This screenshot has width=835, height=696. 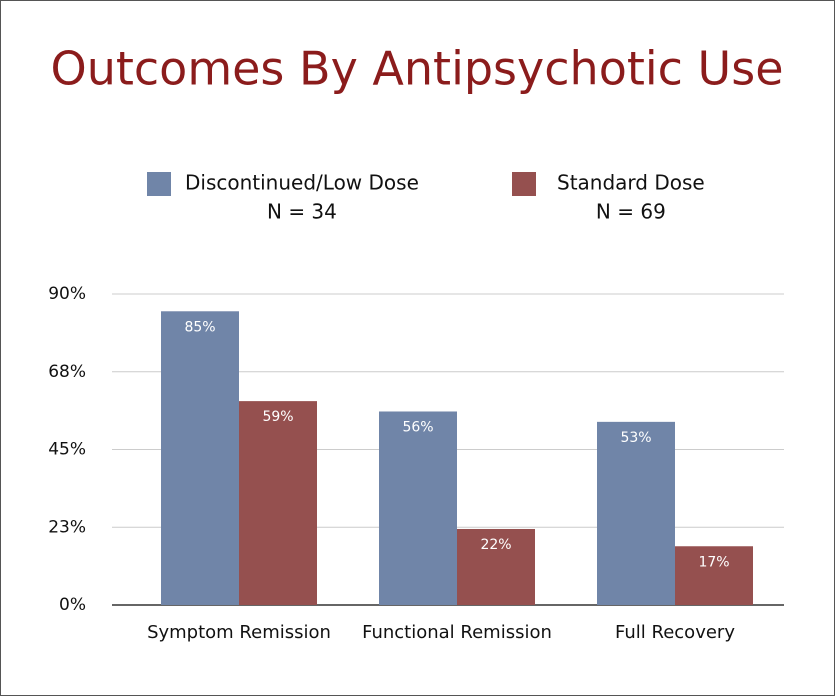 I want to click on chart-title: Outcomes By Antipsychotic Use, so click(x=416, y=69).